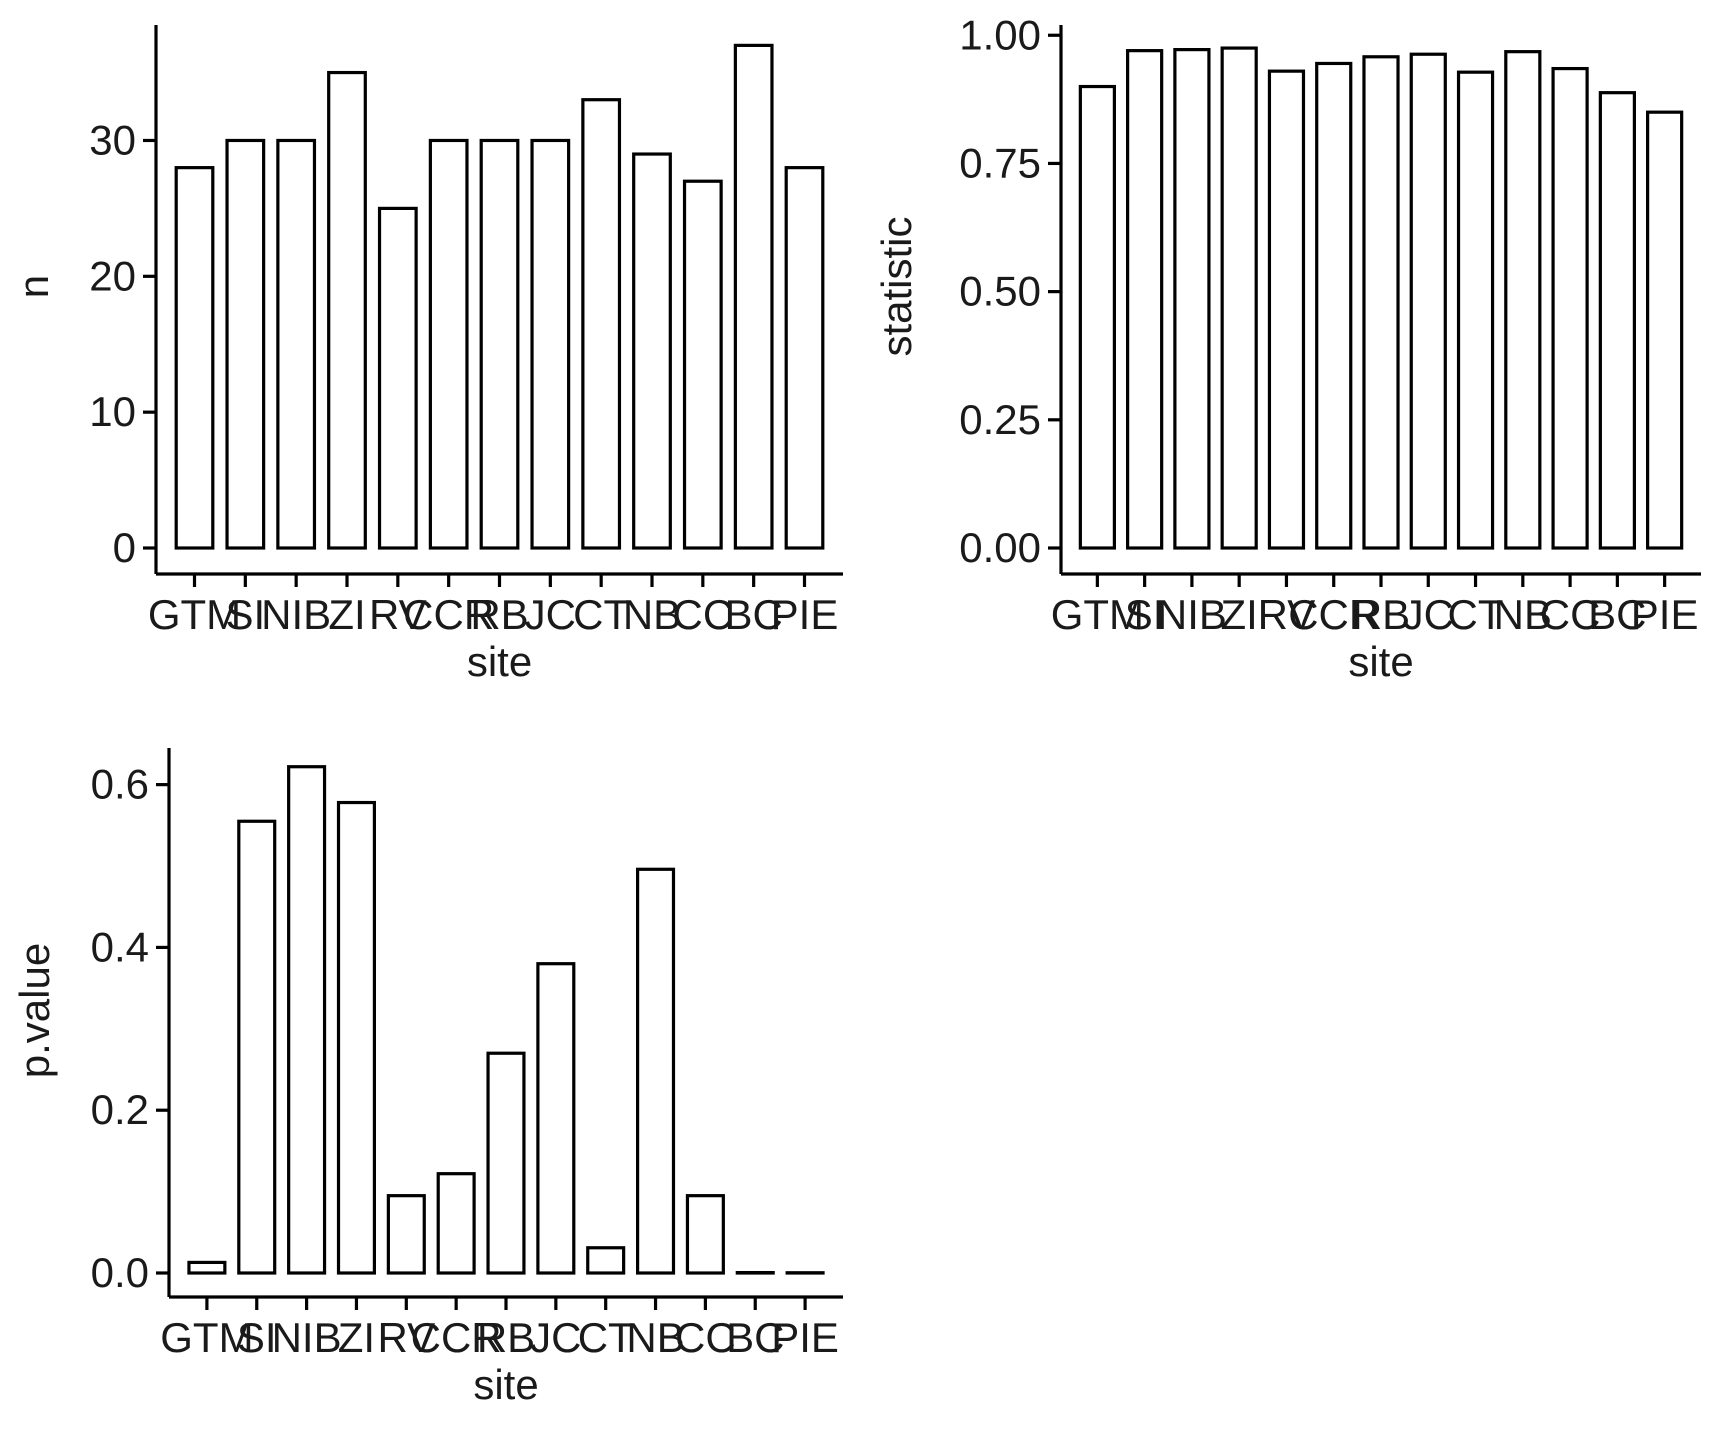 The height and width of the screenshot is (1440, 1728). What do you see at coordinates (112, 139) in the screenshot?
I see `y-tick-label: 30` at bounding box center [112, 139].